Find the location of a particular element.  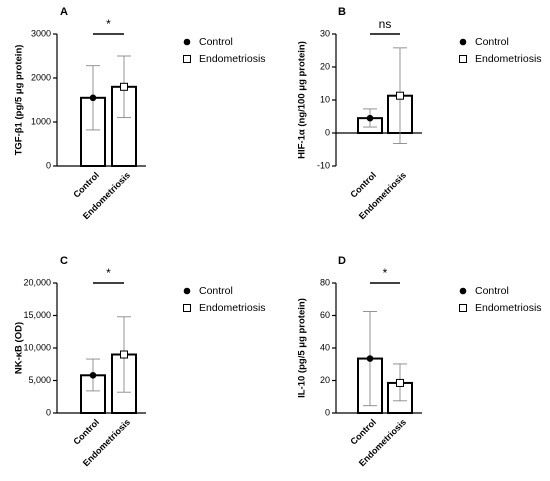

y-tick-label: 60 is located at coordinates (325, 315).